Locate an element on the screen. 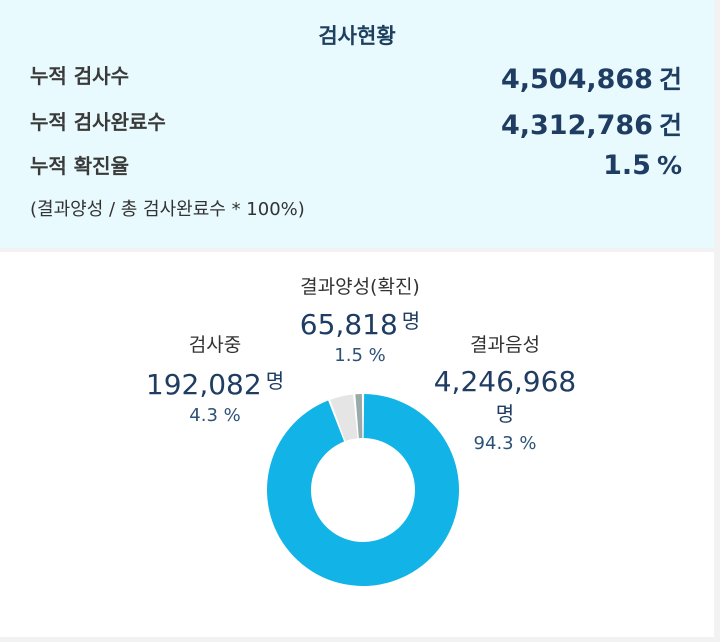  in-progress-slice is located at coordinates (344, 418).